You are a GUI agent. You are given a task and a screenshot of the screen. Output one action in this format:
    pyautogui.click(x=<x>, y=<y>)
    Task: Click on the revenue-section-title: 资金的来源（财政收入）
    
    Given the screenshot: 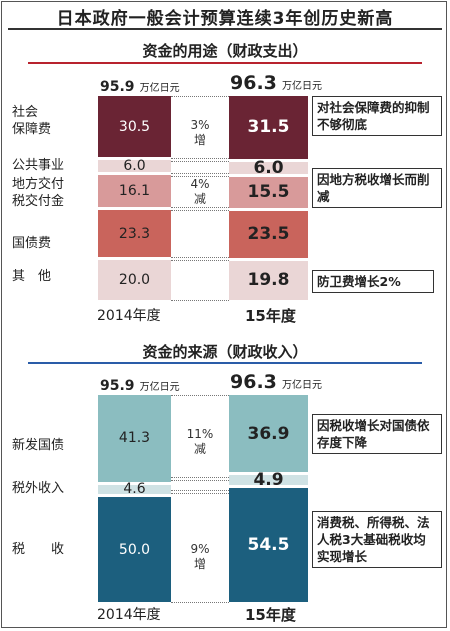 What is the action you would take?
    pyautogui.click(x=225, y=352)
    